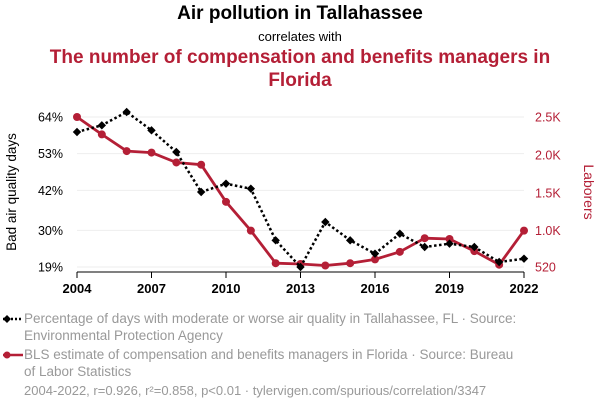 This screenshot has height=414, width=600. What do you see at coordinates (474, 247) in the screenshot?
I see `point-air-quality-2020` at bounding box center [474, 247].